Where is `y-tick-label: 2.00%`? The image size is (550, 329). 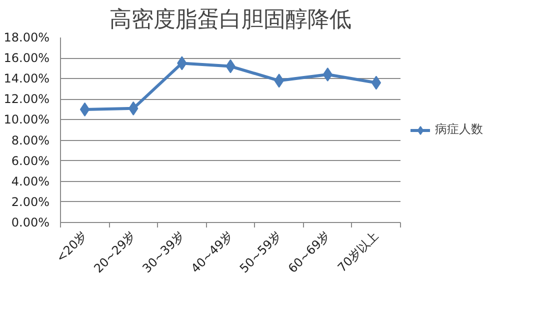 y-tick-label: 2.00% is located at coordinates (30, 201).